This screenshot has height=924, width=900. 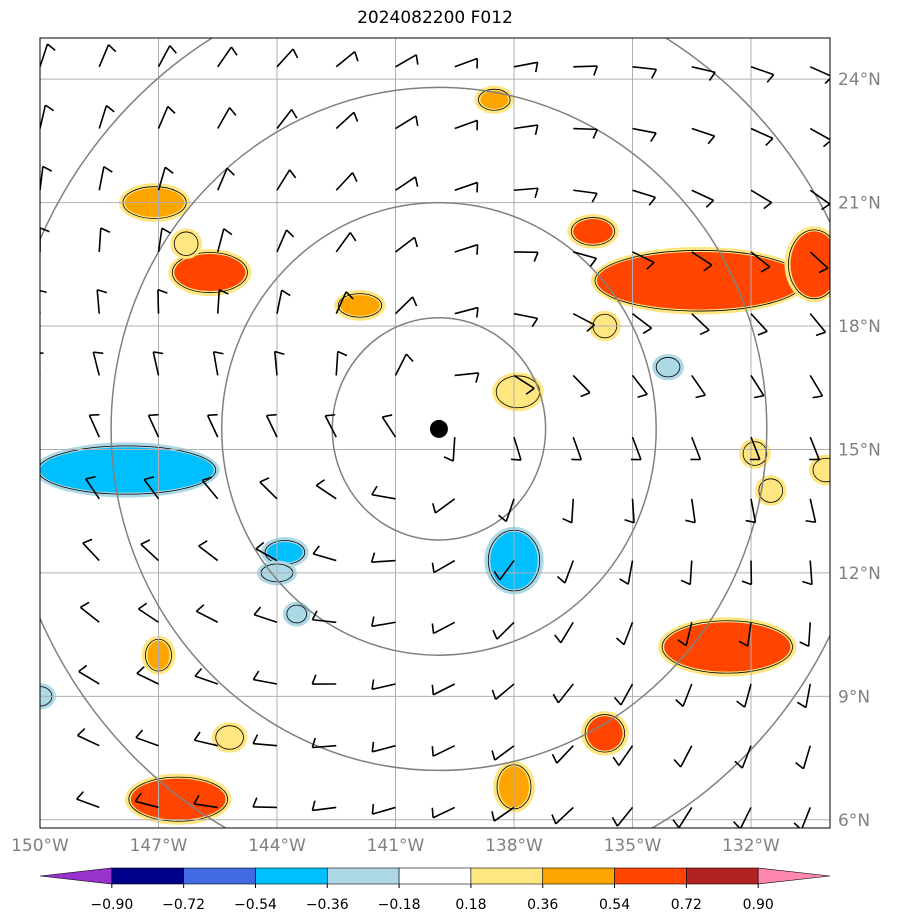 I want to click on lon-tick-label: 150°W, so click(x=40, y=846).